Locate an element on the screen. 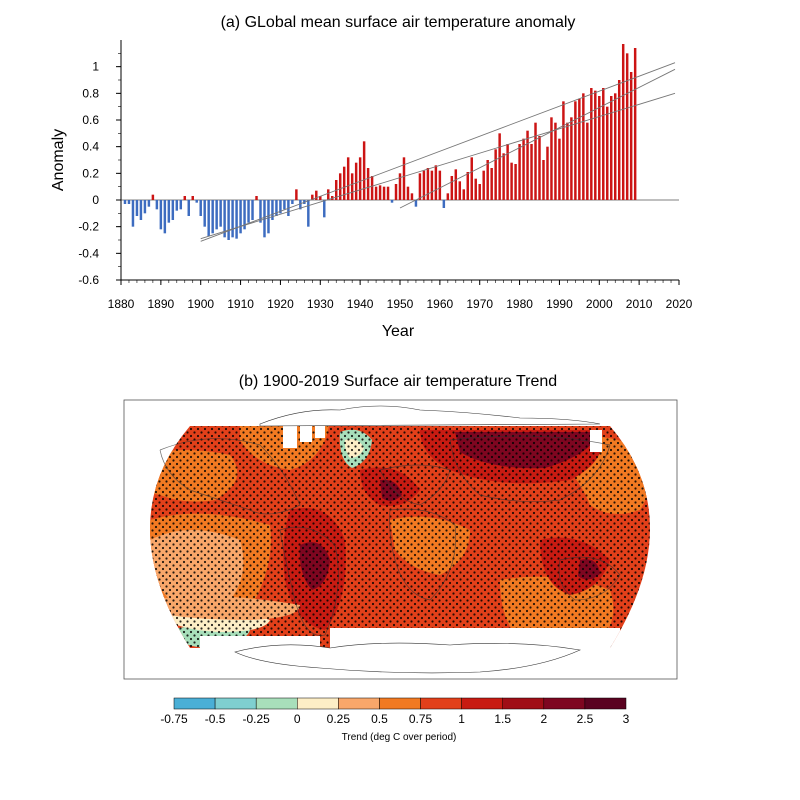 This screenshot has height=800, width=800. y-tick-label: 0.8 is located at coordinates (90, 93).